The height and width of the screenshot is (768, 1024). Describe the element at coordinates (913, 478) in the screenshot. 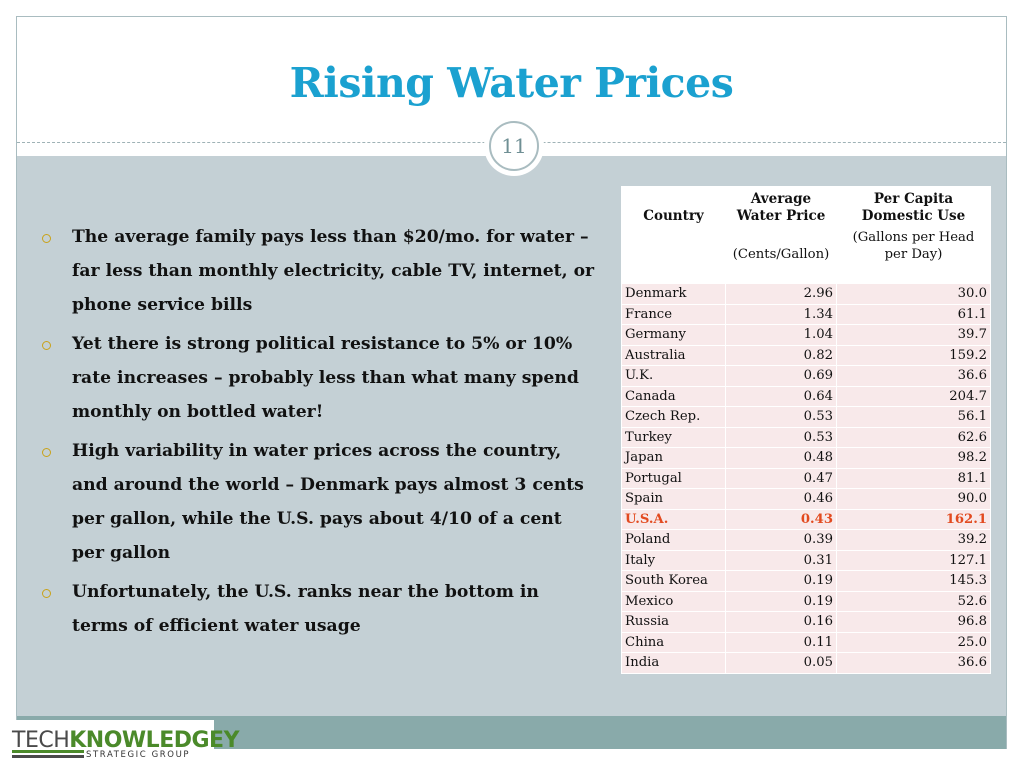

I see `cell-use: 81.1` at that location.